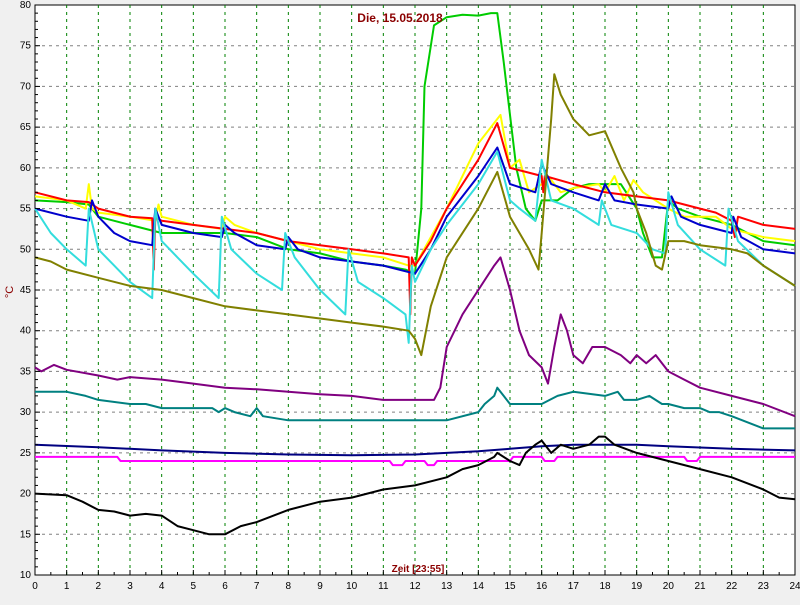  Describe the element at coordinates (637, 586) in the screenshot. I see `x-tick-label: 19` at that location.